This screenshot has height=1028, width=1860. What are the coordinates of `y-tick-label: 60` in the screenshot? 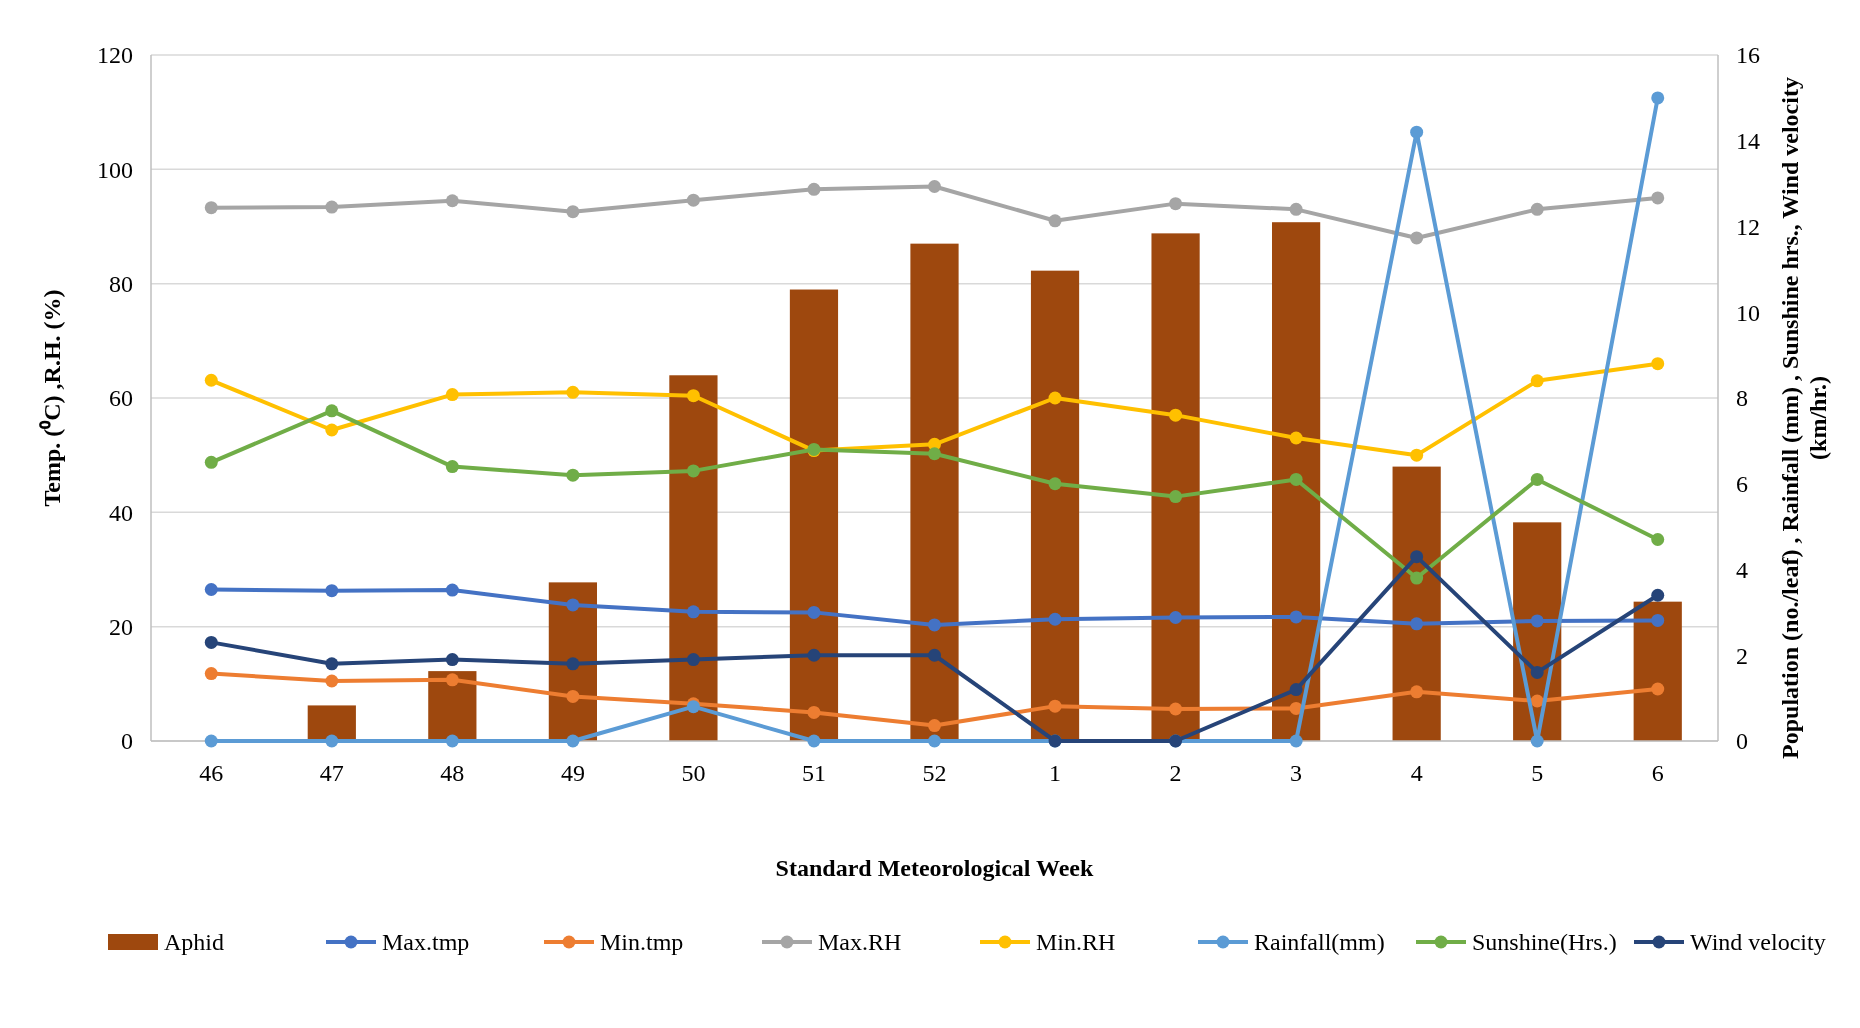 It's located at (121, 398).